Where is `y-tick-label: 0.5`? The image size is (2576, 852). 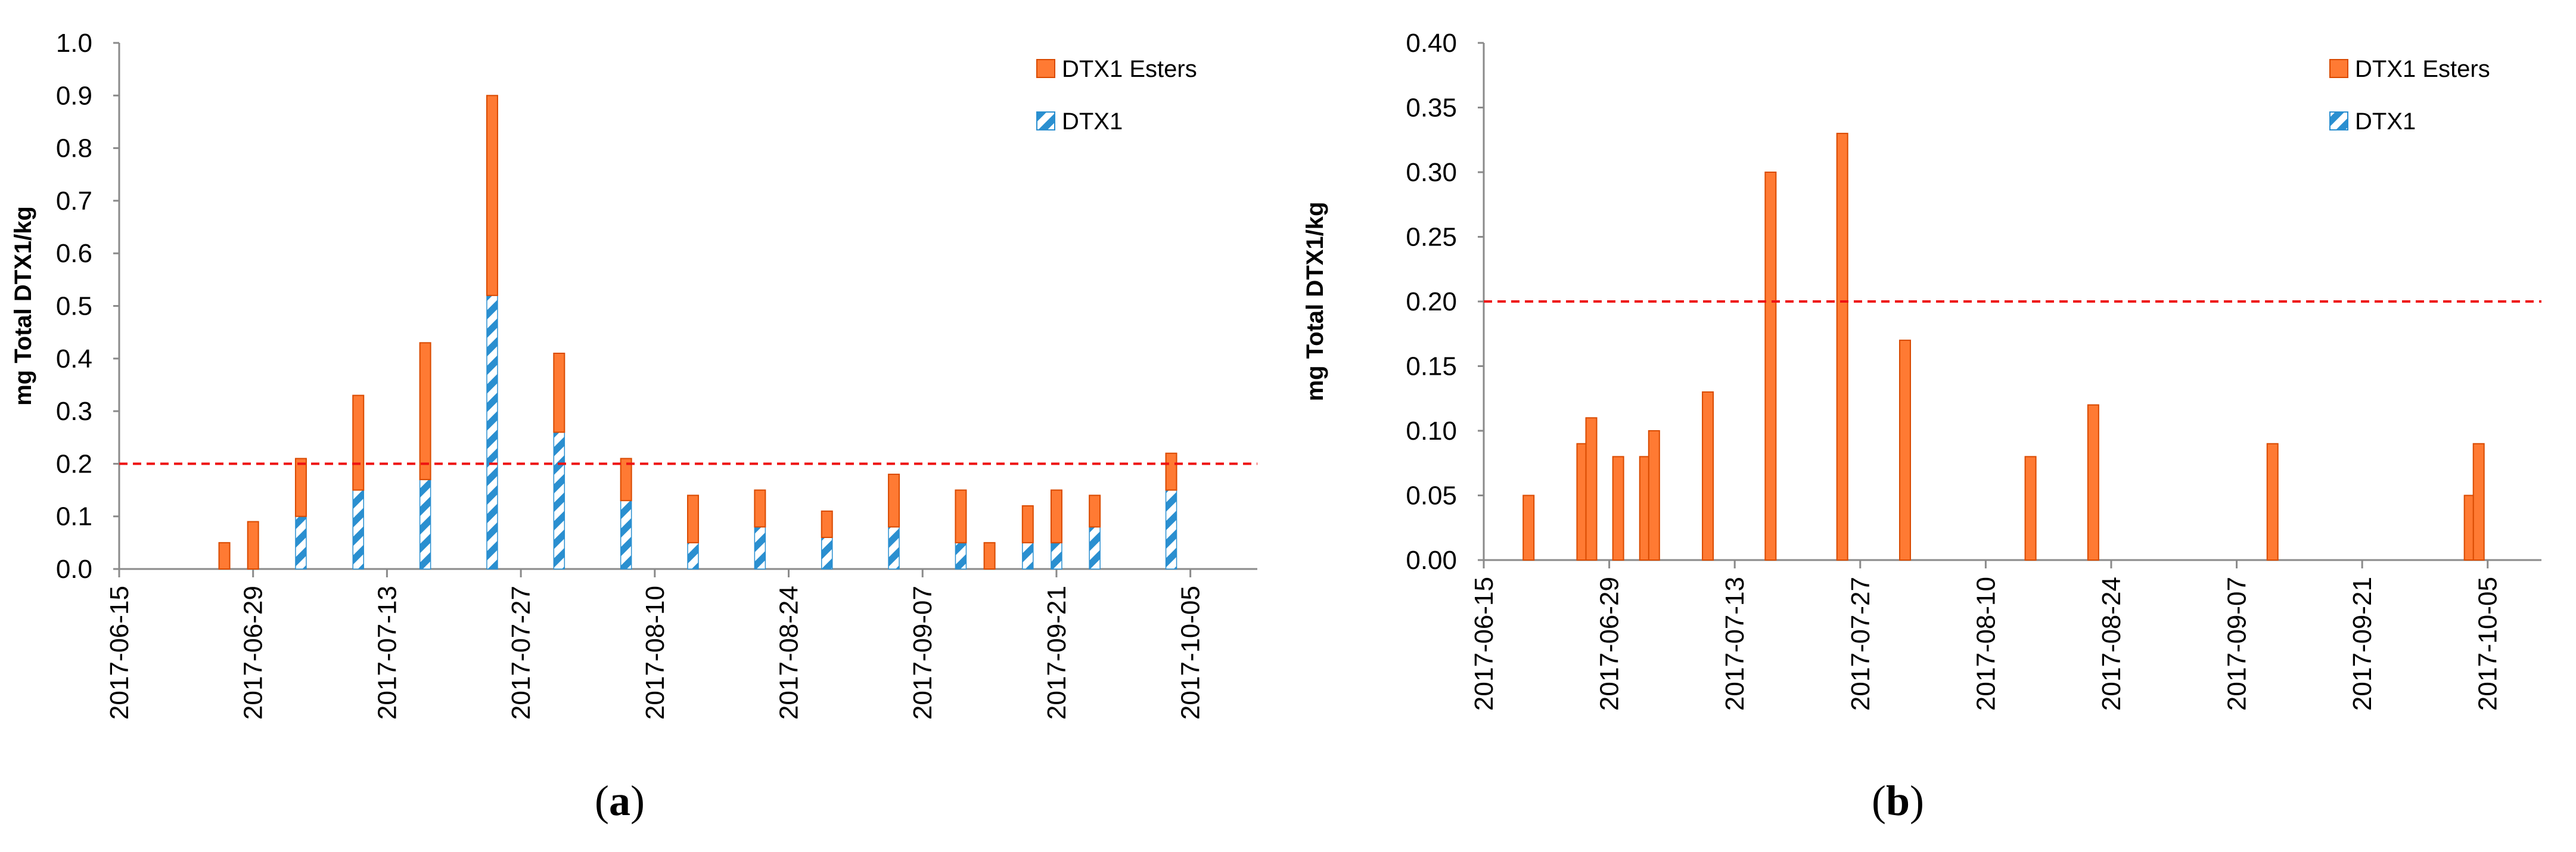 y-tick-label: 0.5 is located at coordinates (74, 307).